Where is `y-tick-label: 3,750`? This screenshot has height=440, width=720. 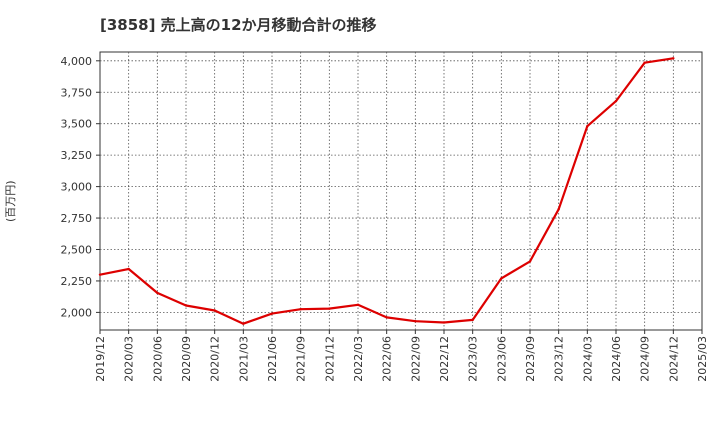 y-tick-label: 3,750 is located at coordinates (77, 92).